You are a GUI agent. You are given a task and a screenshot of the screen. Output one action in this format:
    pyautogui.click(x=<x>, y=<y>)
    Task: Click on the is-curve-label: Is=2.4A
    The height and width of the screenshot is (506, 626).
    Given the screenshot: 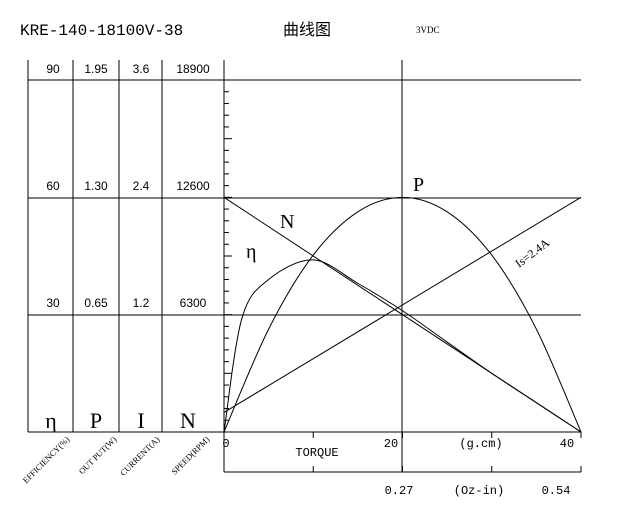 What is the action you would take?
    pyautogui.click(x=532, y=252)
    